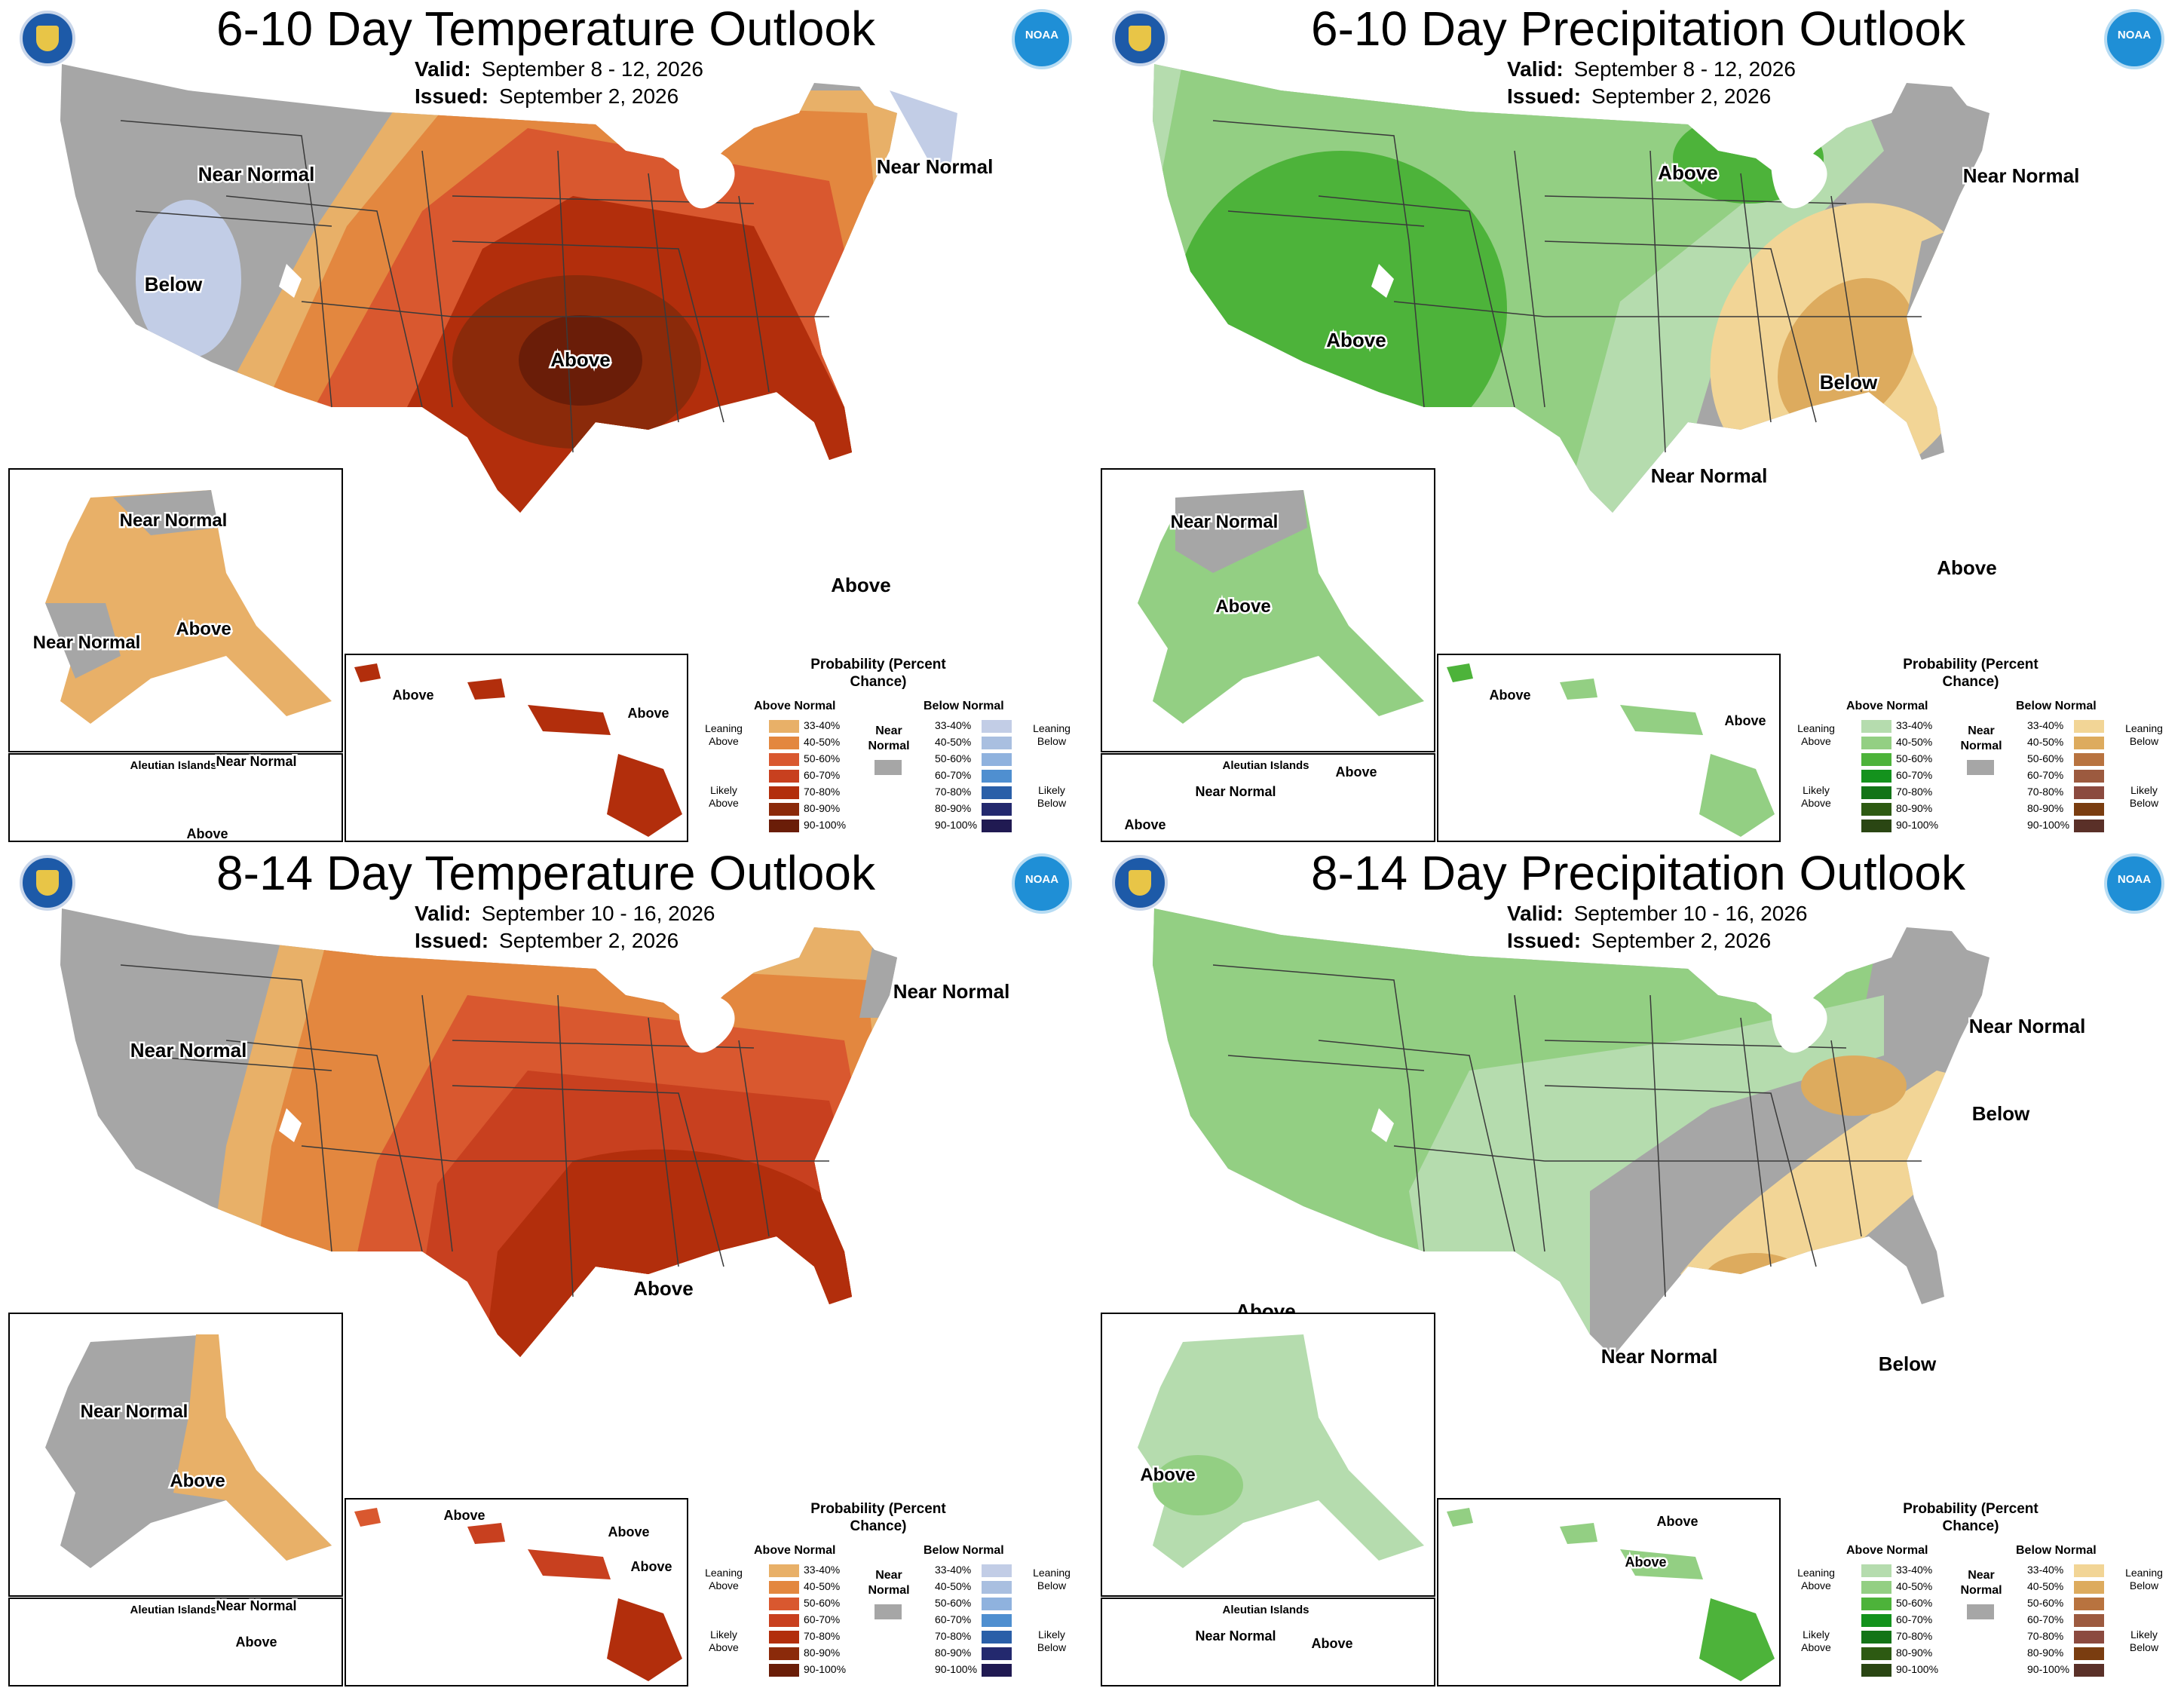  What do you see at coordinates (1854, 1085) in the screenshot?
I see `below-40-50-ne` at bounding box center [1854, 1085].